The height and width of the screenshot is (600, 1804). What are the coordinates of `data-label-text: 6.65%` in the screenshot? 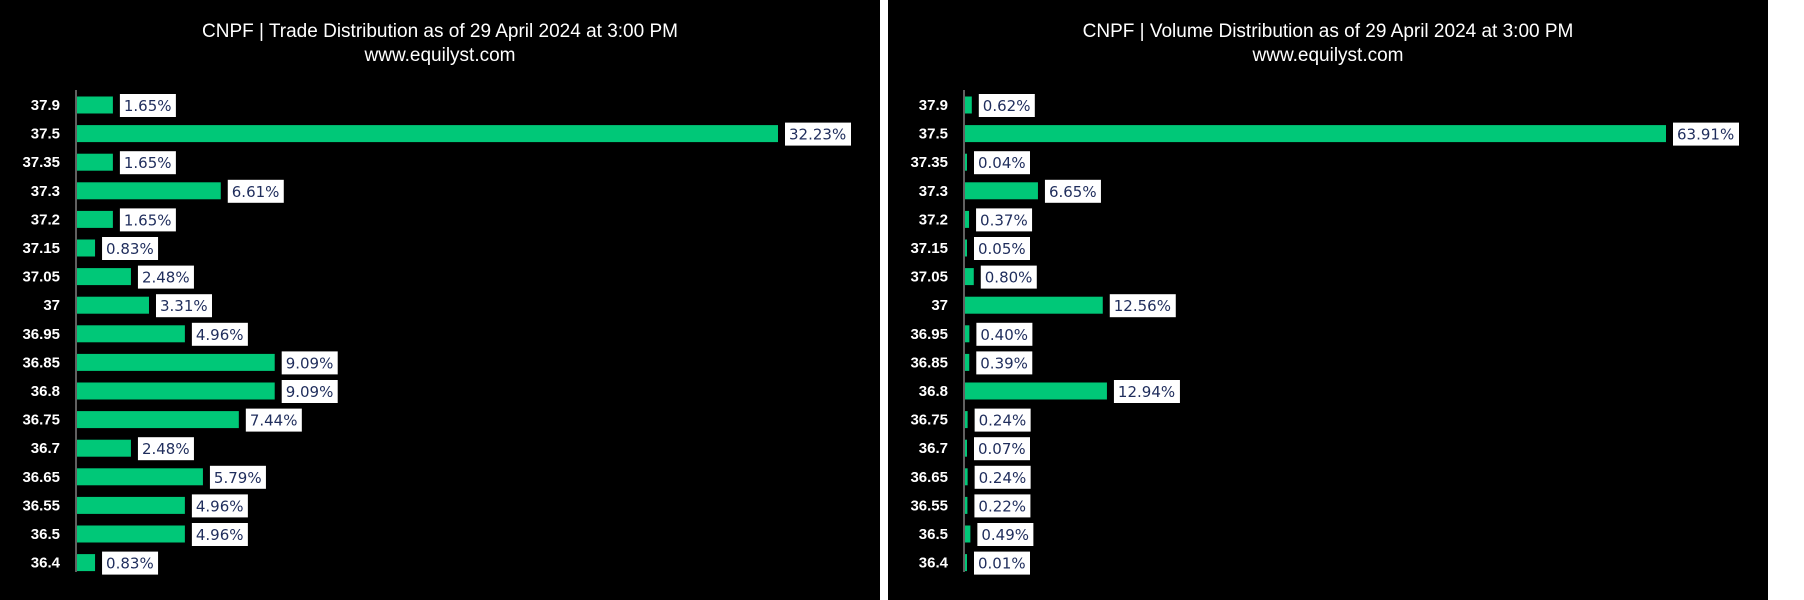 It's located at (1073, 192).